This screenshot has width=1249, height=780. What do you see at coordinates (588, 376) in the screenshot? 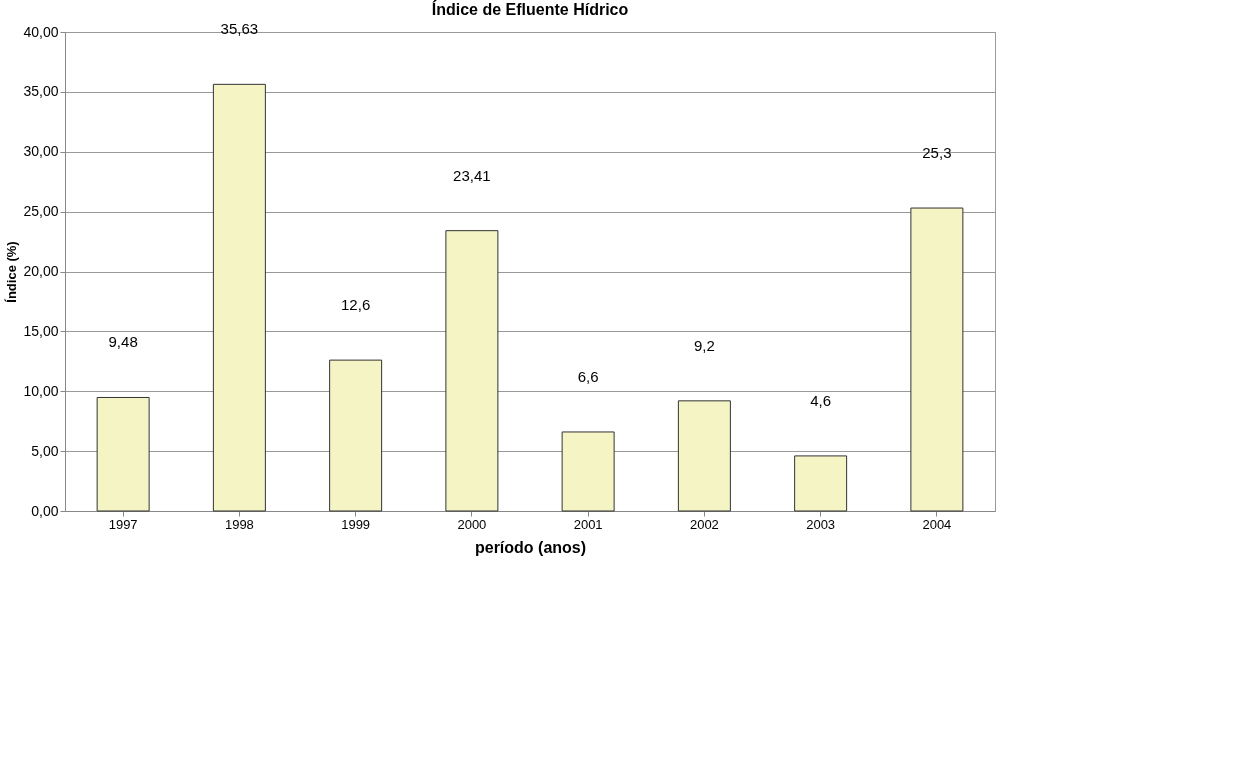
I see `data-label: 6,6` at bounding box center [588, 376].